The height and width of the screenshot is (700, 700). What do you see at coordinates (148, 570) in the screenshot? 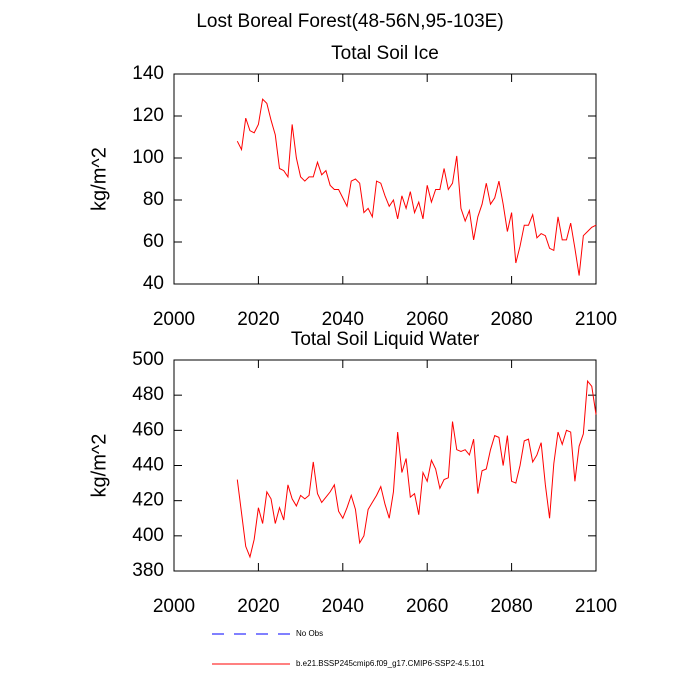
I see `y-tick-label: 380` at bounding box center [148, 570].